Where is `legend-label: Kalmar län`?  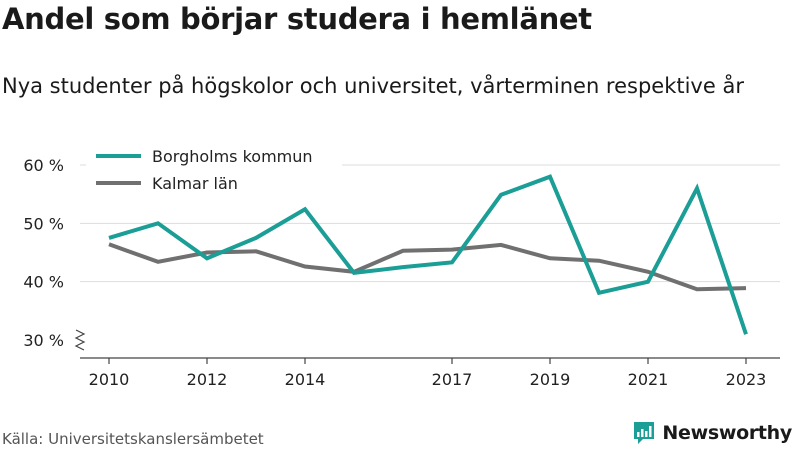
legend-label: Kalmar län is located at coordinates (195, 183).